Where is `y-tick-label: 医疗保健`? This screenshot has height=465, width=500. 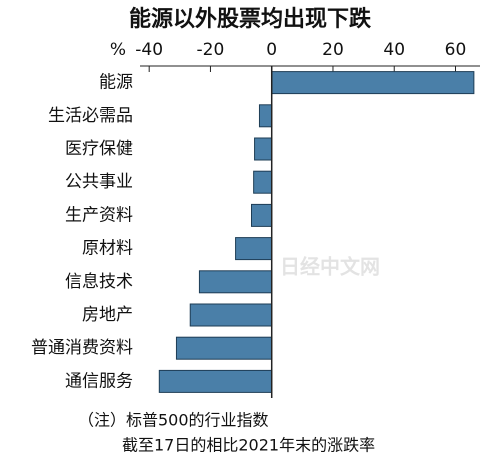 y-tick-label: 医疗保健 is located at coordinates (99, 149).